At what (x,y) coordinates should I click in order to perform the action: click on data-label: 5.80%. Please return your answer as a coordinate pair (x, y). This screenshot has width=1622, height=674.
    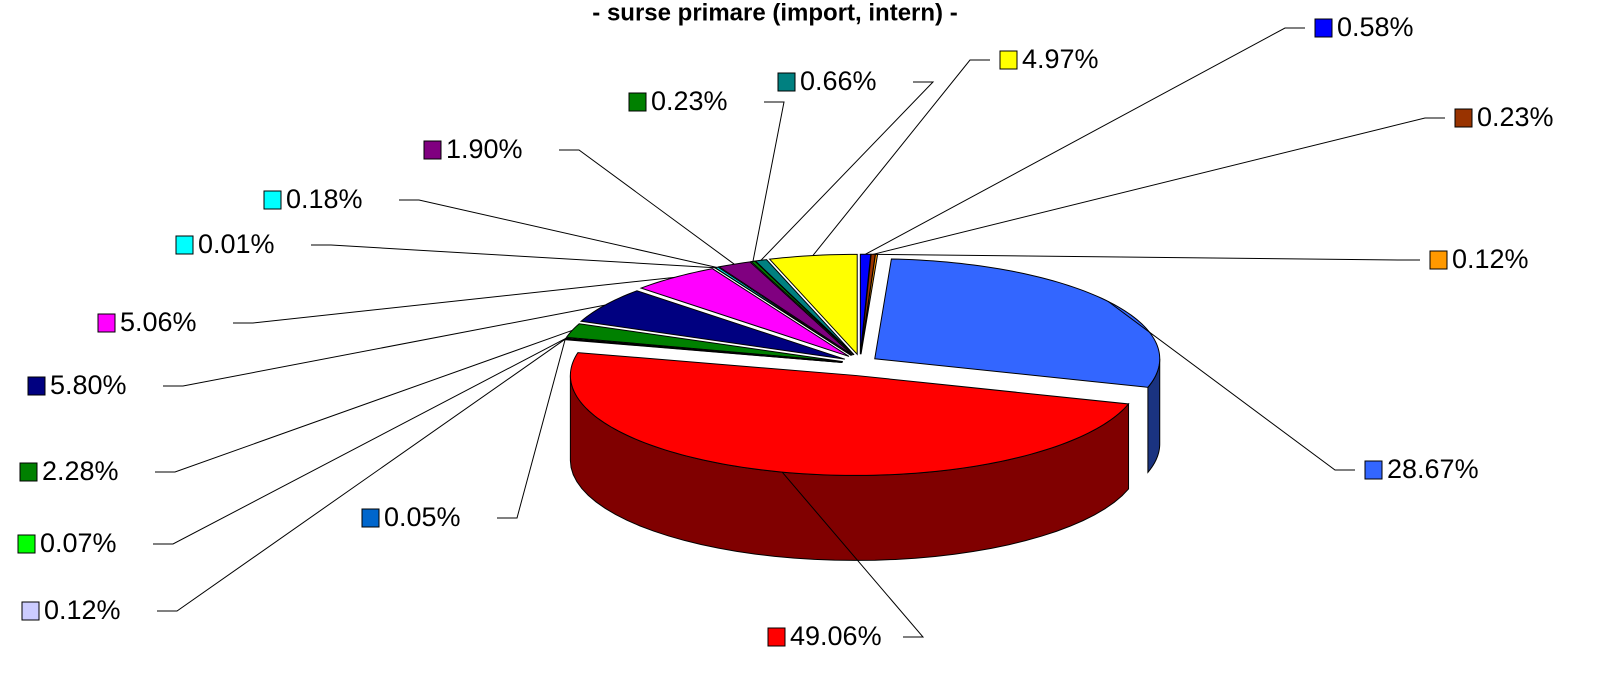
    Looking at the image, I should click on (88, 385).